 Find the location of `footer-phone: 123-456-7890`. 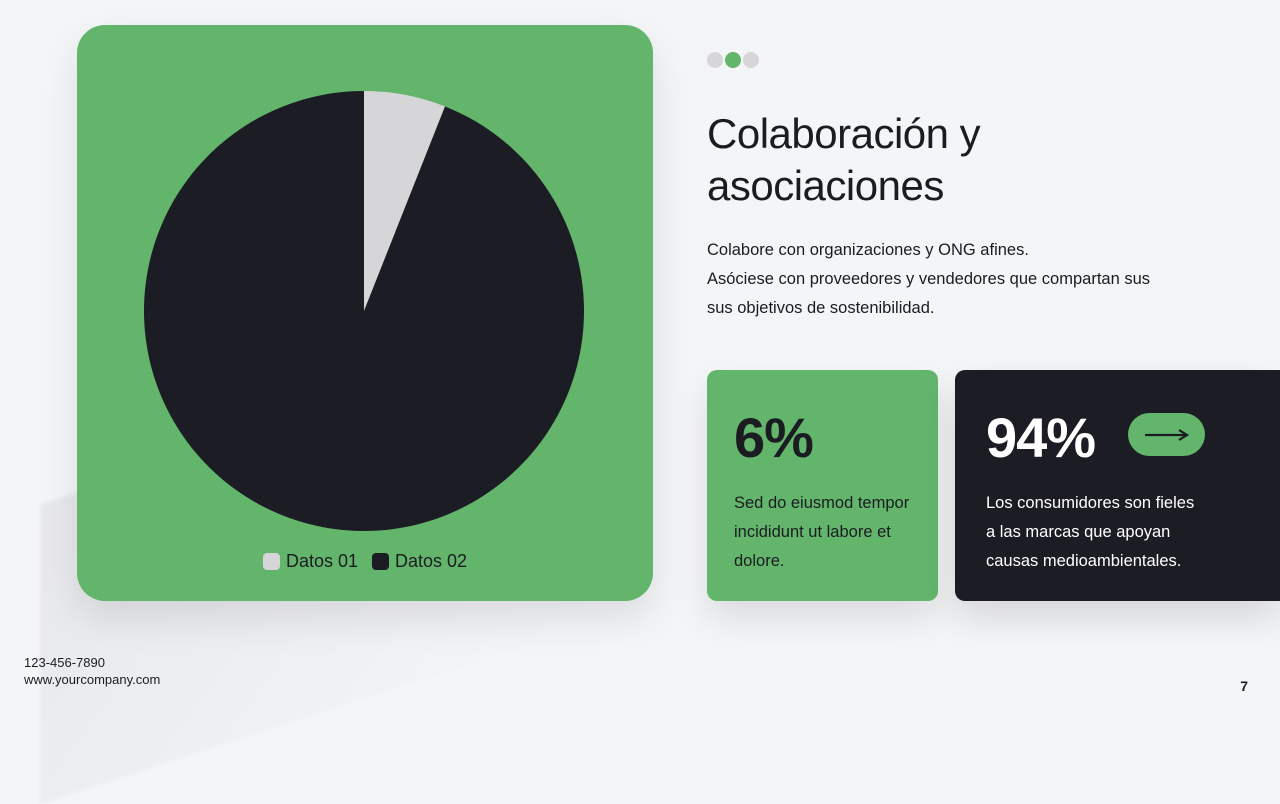

footer-phone: 123-456-7890 is located at coordinates (64, 662).